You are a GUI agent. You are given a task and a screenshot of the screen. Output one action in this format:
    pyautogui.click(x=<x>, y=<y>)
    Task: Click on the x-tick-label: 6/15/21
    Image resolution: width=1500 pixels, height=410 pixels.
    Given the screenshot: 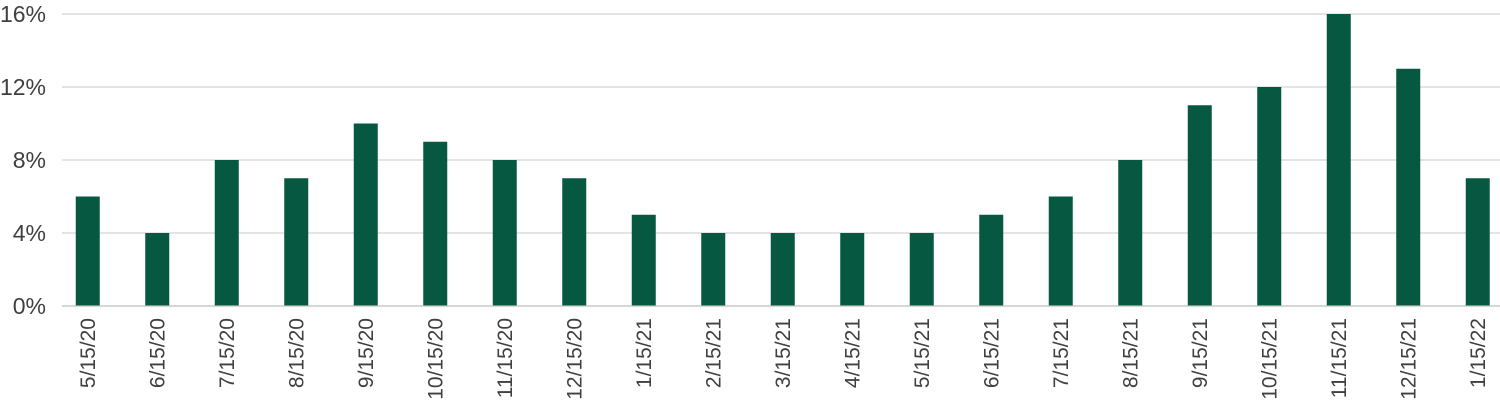 What is the action you would take?
    pyautogui.click(x=991, y=353)
    